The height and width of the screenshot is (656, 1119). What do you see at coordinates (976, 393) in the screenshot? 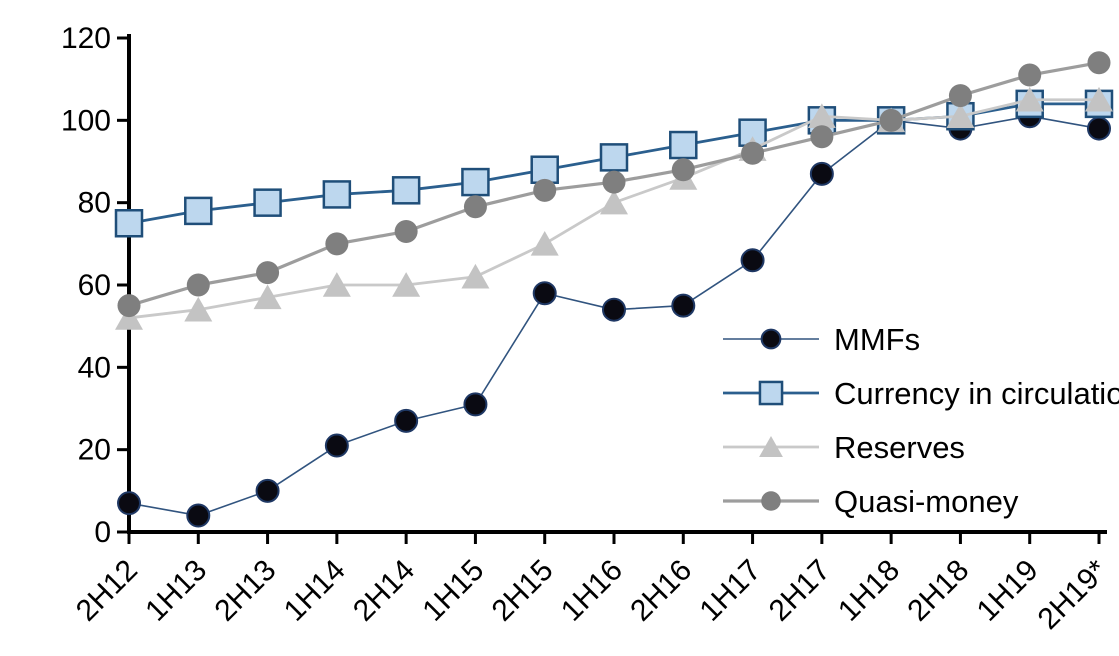
I see `legend-label-currency-in-circulation: Currency in circulation` at bounding box center [976, 393].